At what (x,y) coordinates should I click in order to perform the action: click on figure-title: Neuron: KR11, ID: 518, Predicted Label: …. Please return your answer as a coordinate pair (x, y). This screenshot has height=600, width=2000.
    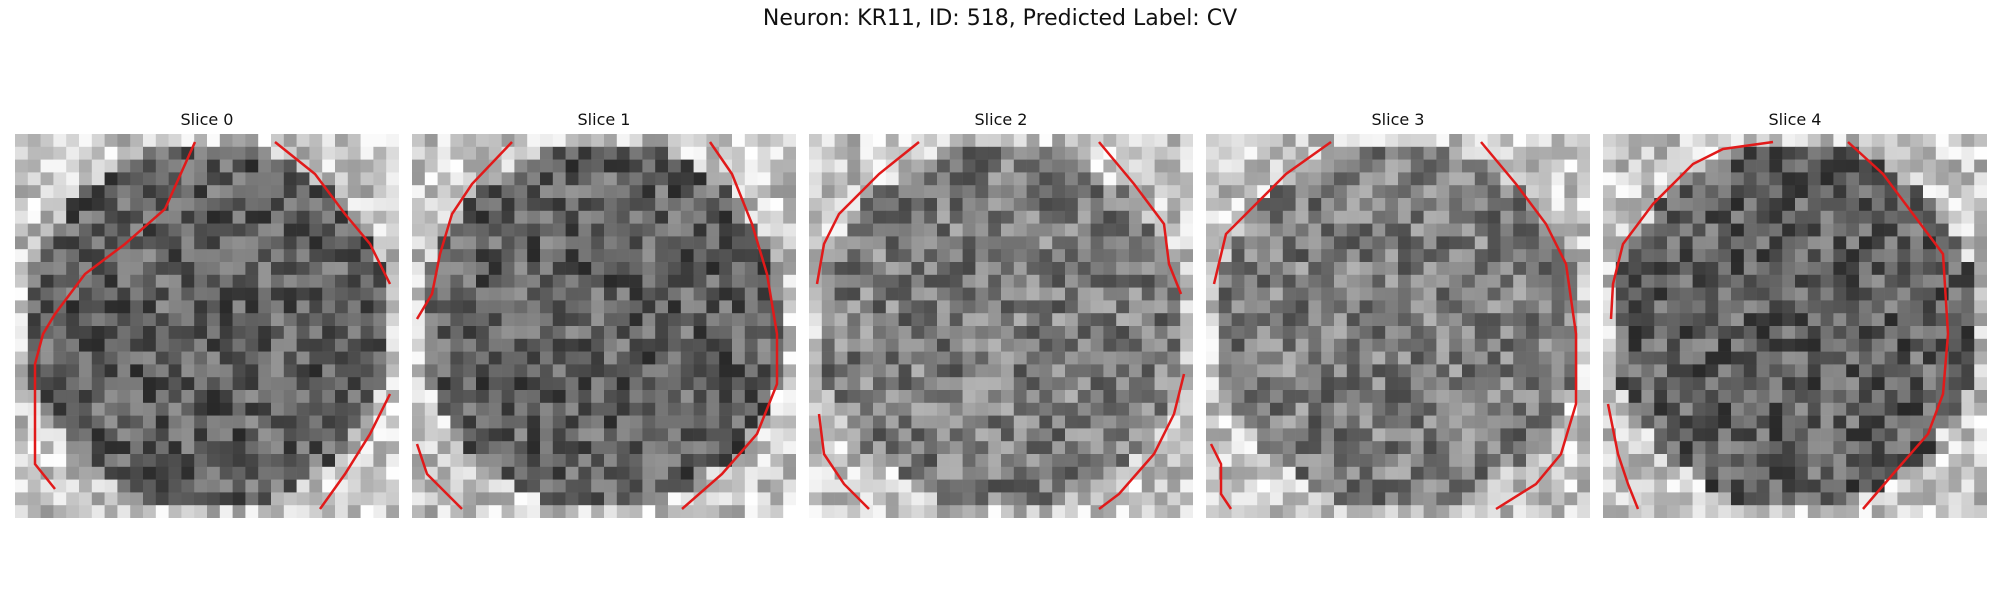
    Looking at the image, I should click on (1000, 18).